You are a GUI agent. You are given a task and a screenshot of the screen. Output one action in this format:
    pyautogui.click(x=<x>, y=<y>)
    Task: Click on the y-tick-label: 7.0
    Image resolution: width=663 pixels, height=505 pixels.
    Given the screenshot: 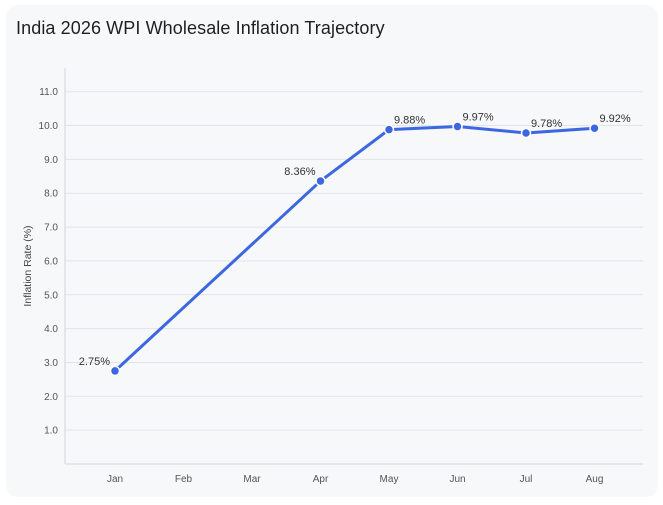 What is the action you would take?
    pyautogui.click(x=51, y=228)
    